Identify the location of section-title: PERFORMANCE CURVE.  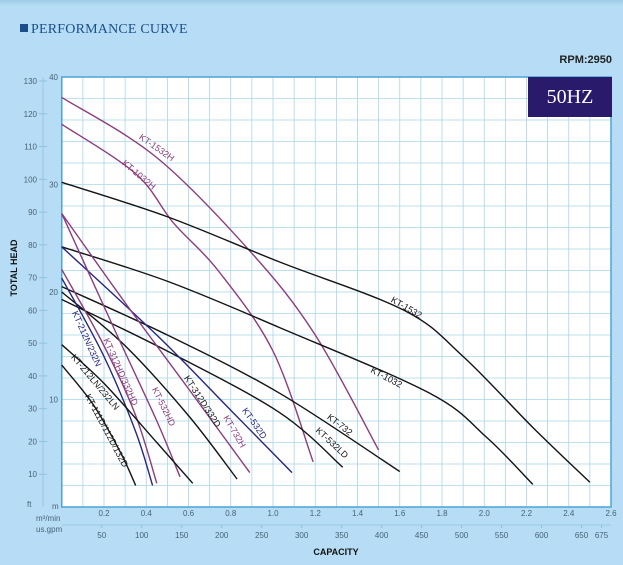
(104, 30).